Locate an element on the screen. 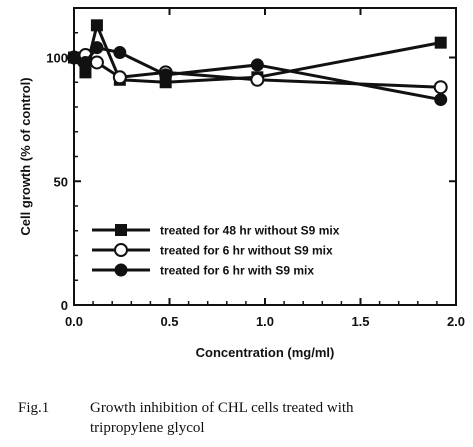  series-treated-for-6-hr-with-s9-mix is located at coordinates (257, 74).